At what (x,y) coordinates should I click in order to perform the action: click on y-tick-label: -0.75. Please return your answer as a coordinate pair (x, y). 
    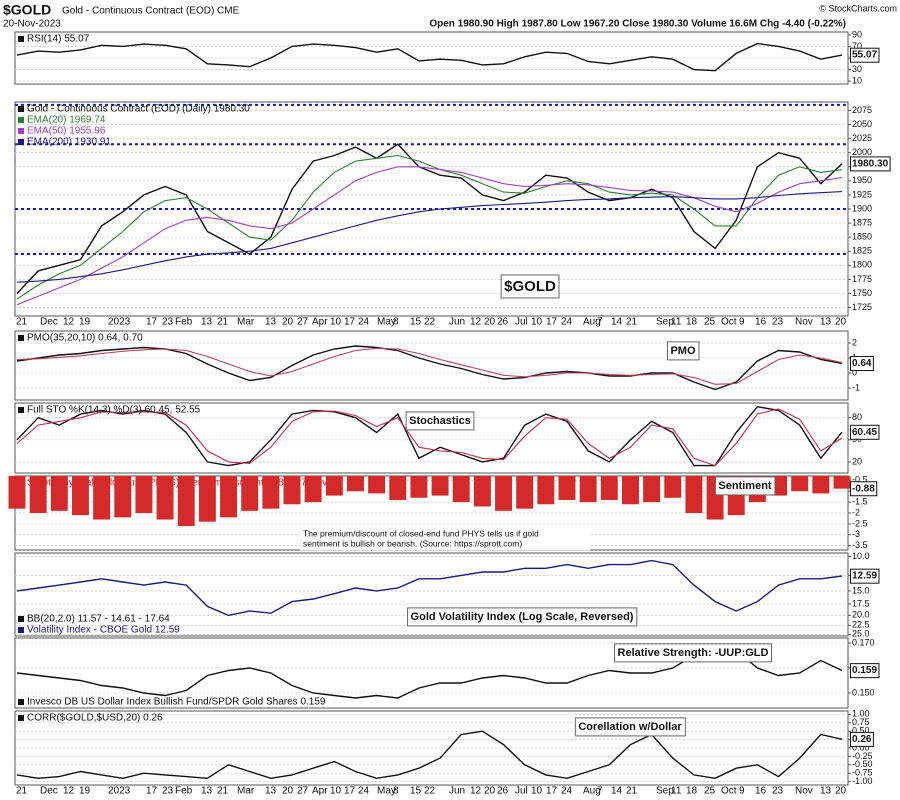
    Looking at the image, I should click on (862, 773).